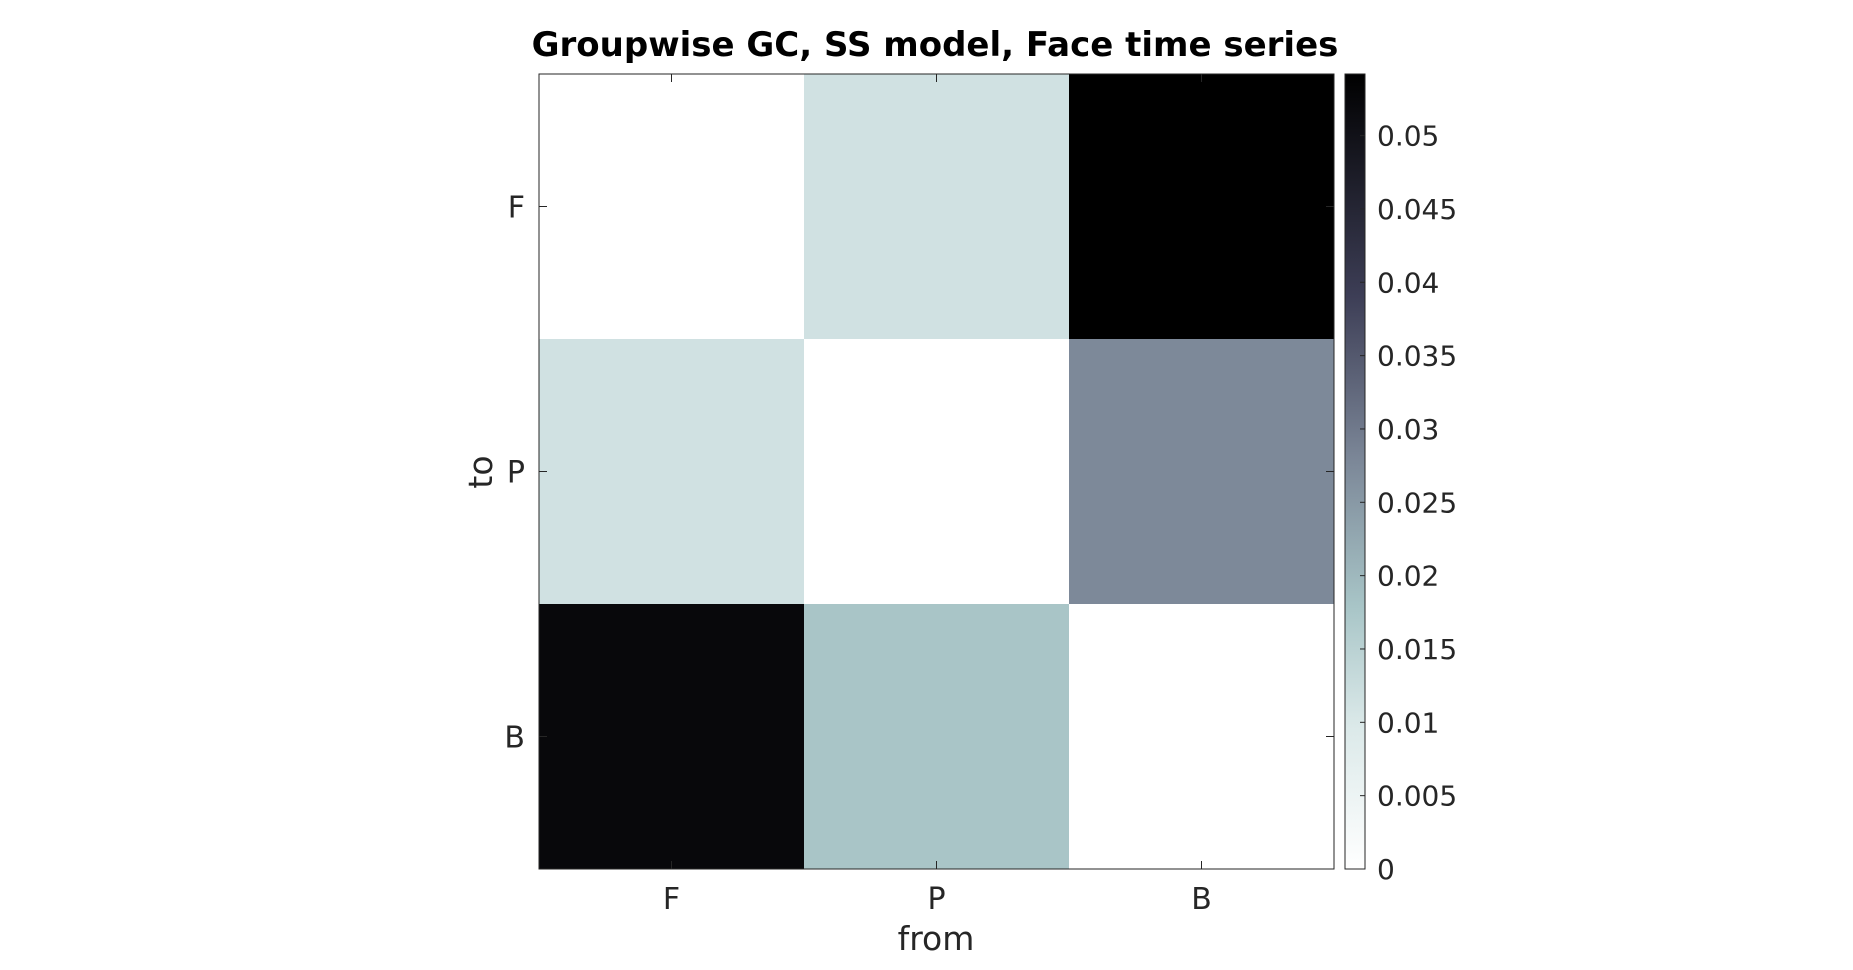  I want to click on y-axis-label: to, so click(480, 471).